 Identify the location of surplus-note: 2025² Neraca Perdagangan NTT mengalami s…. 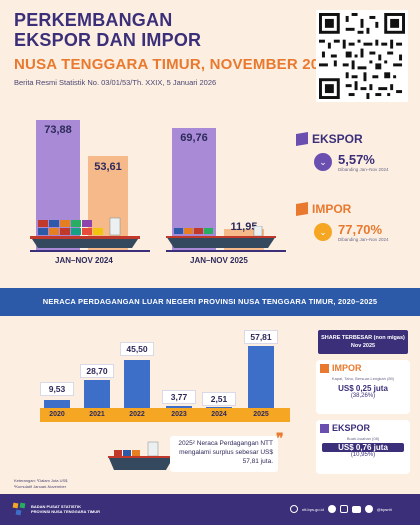
(224, 454).